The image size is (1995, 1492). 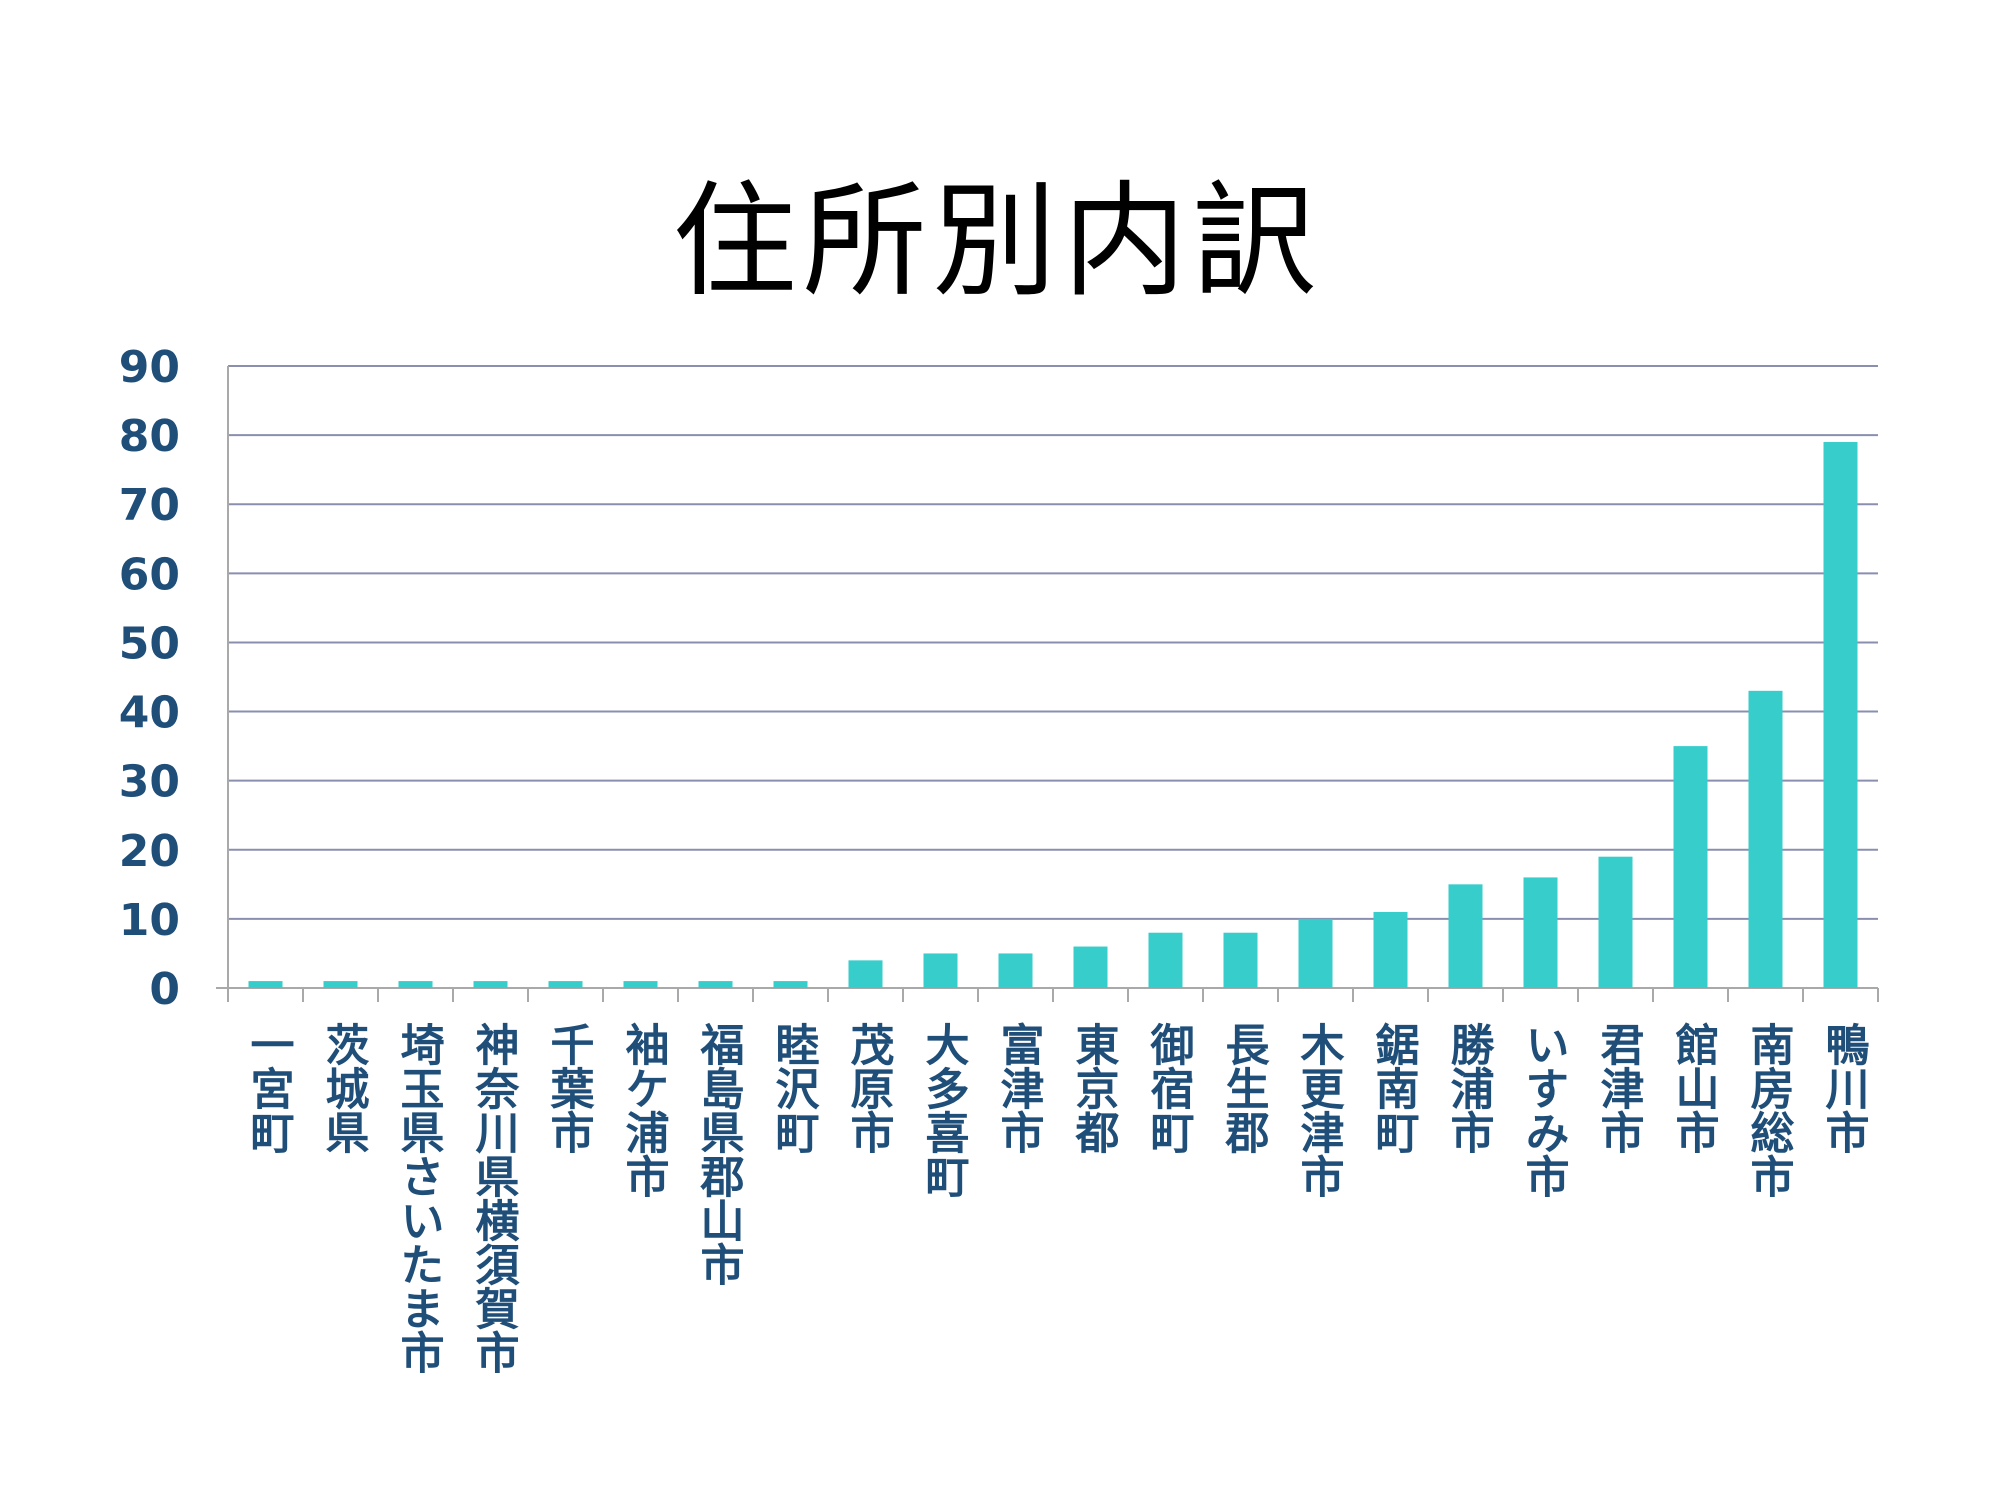 I want to click on x-tick-label: 長生郡, so click(x=1244, y=1088).